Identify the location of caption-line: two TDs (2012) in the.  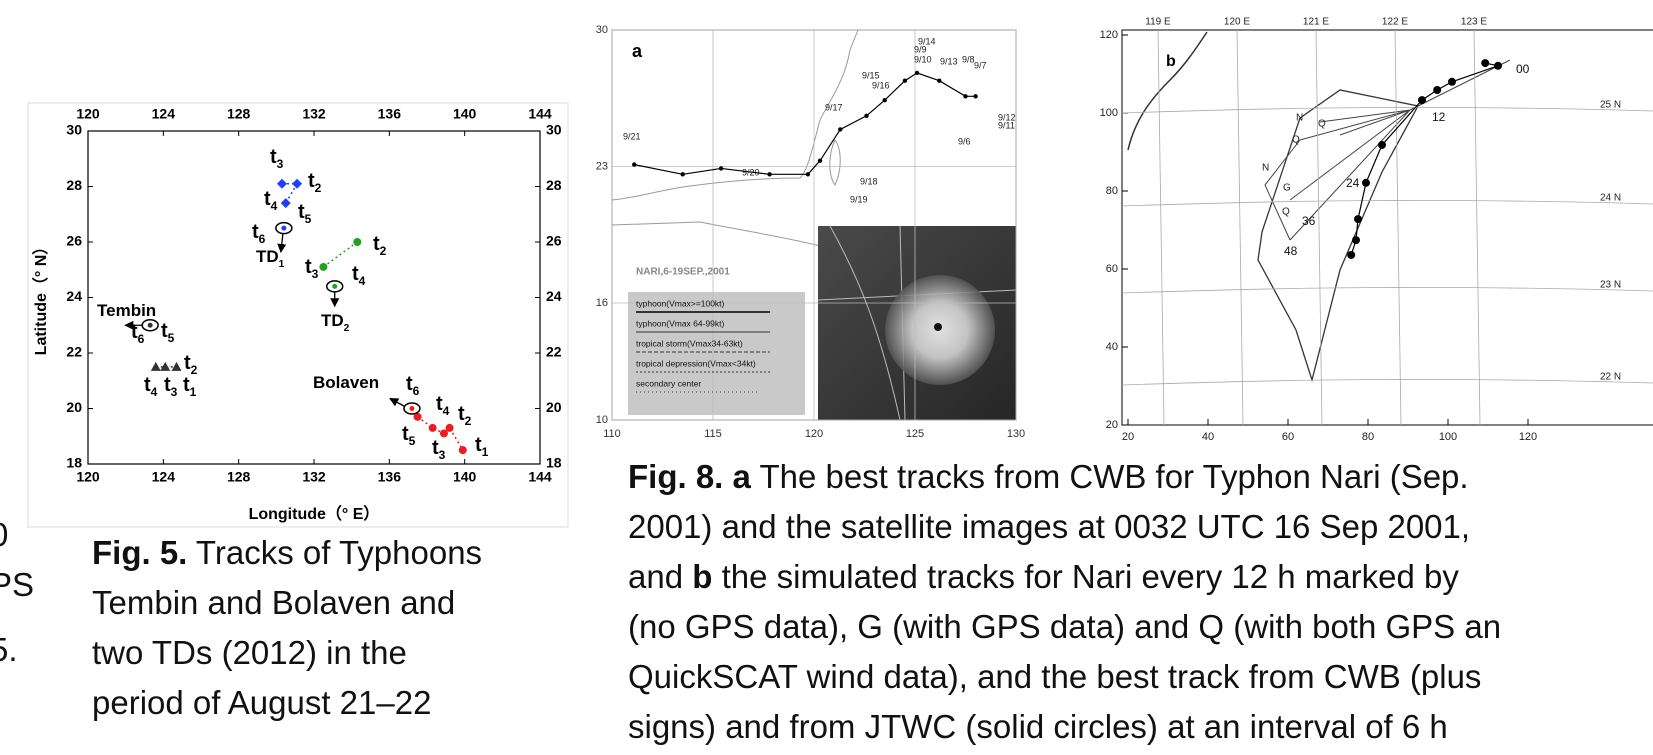
(287, 653).